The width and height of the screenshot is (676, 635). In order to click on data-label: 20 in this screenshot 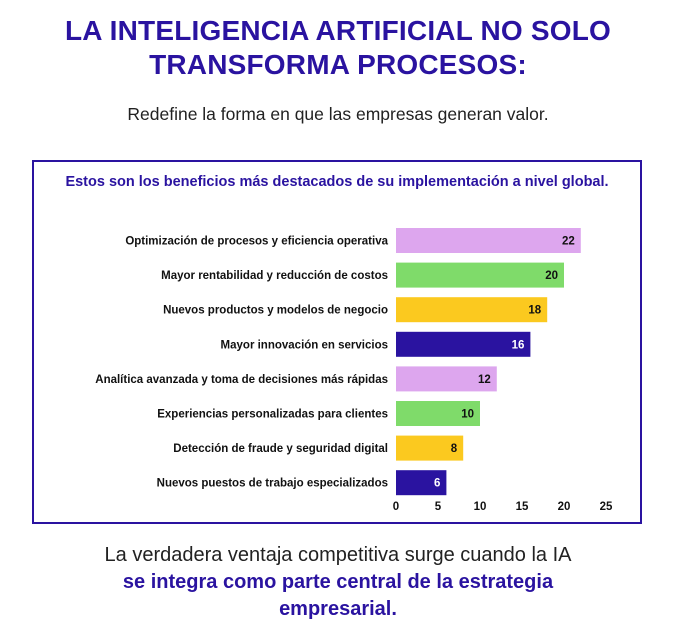, I will do `click(551, 276)`.